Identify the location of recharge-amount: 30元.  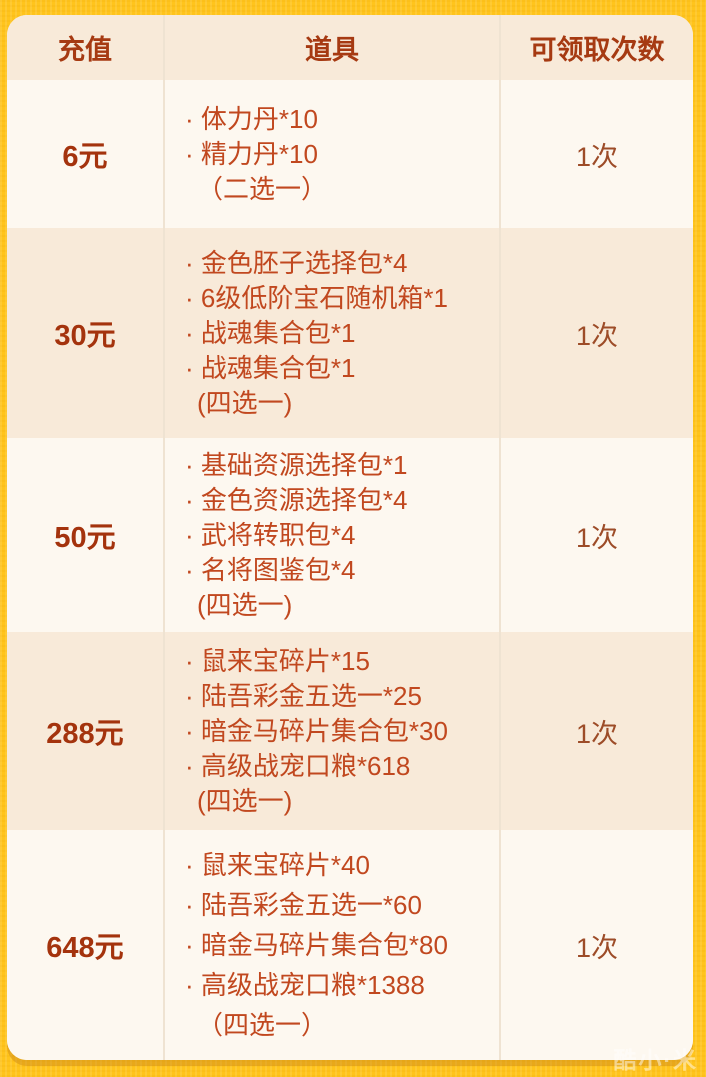
(85, 336).